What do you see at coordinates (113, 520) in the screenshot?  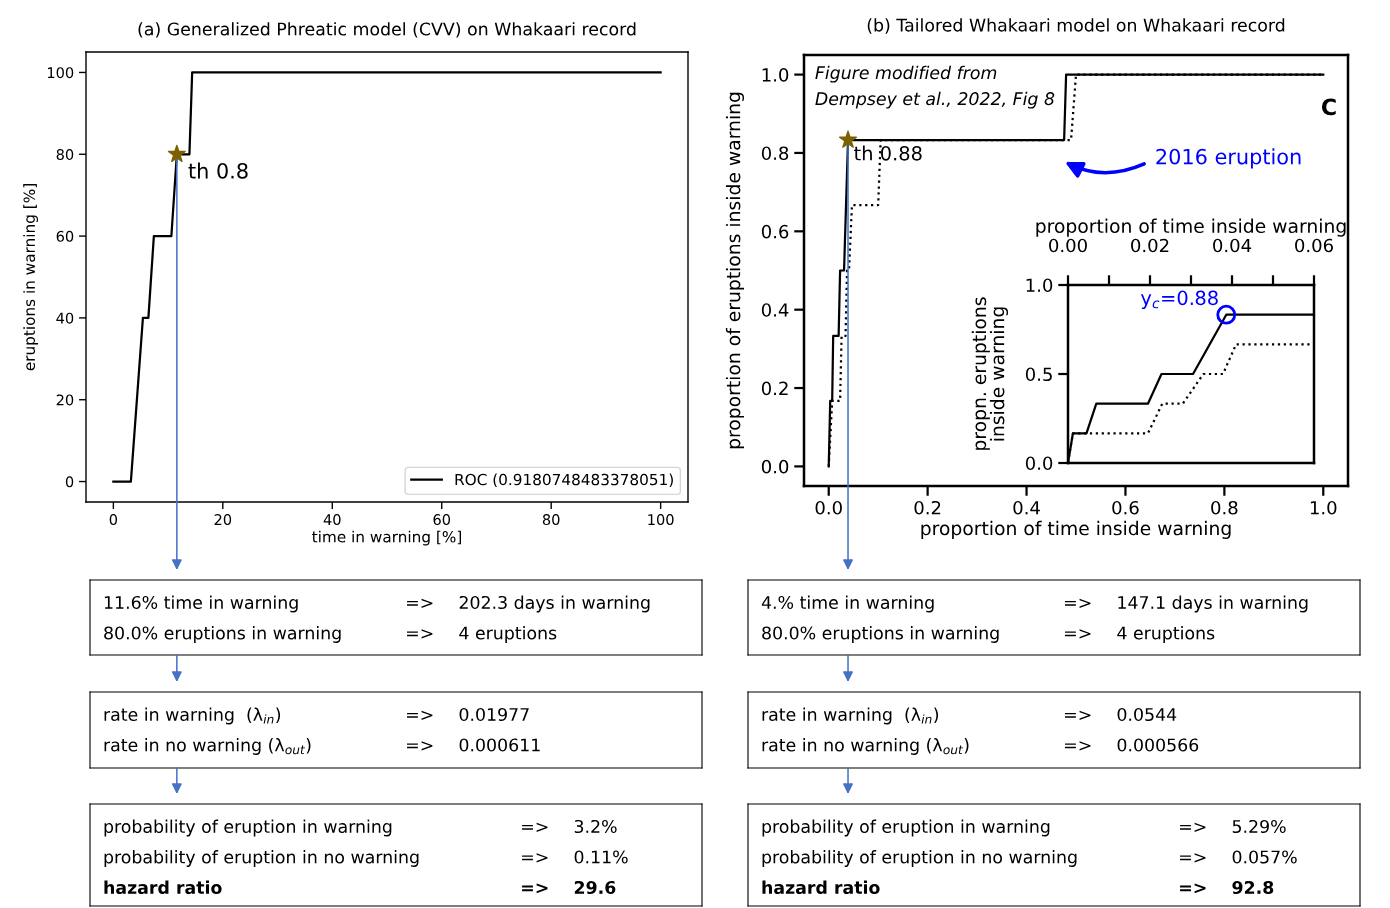 I see `x-tick-label: 0` at bounding box center [113, 520].